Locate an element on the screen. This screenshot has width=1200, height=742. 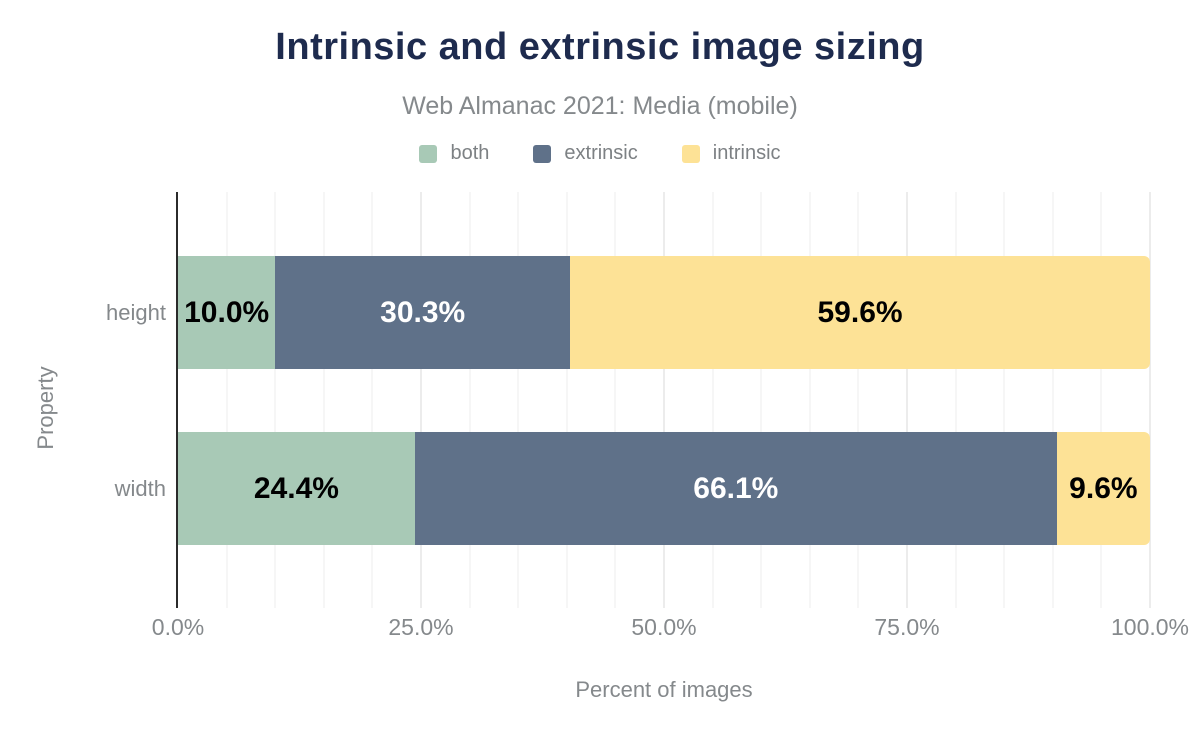
bar-width: 24.4% 66.1% 9.6% is located at coordinates (664, 488).